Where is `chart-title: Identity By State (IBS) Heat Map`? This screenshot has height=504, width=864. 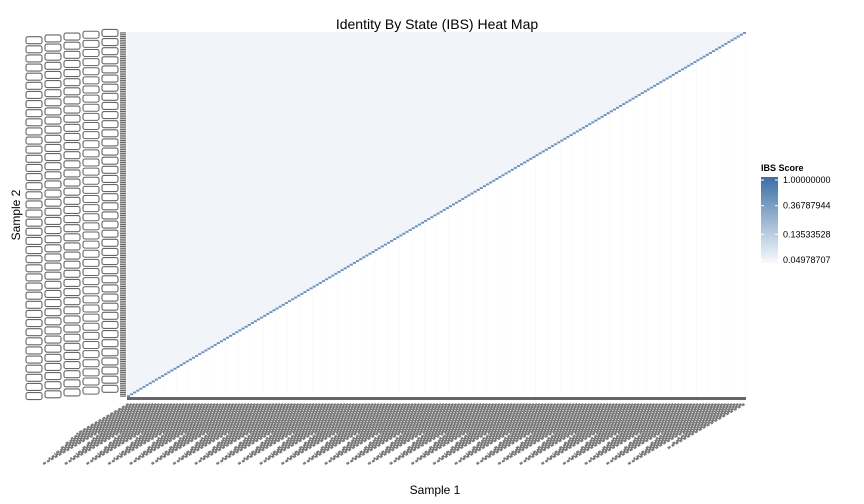
chart-title: Identity By State (IBS) Heat Map is located at coordinates (437, 24).